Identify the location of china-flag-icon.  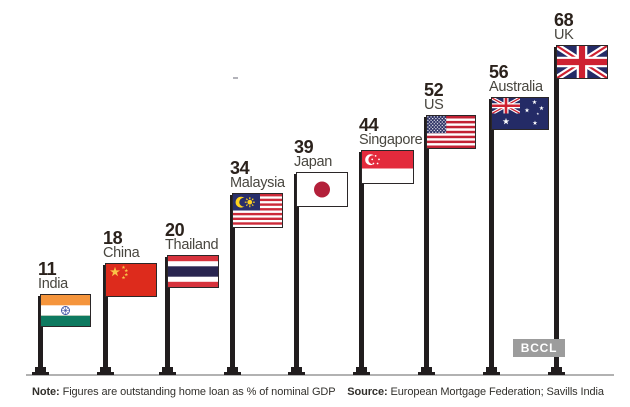
(131, 280).